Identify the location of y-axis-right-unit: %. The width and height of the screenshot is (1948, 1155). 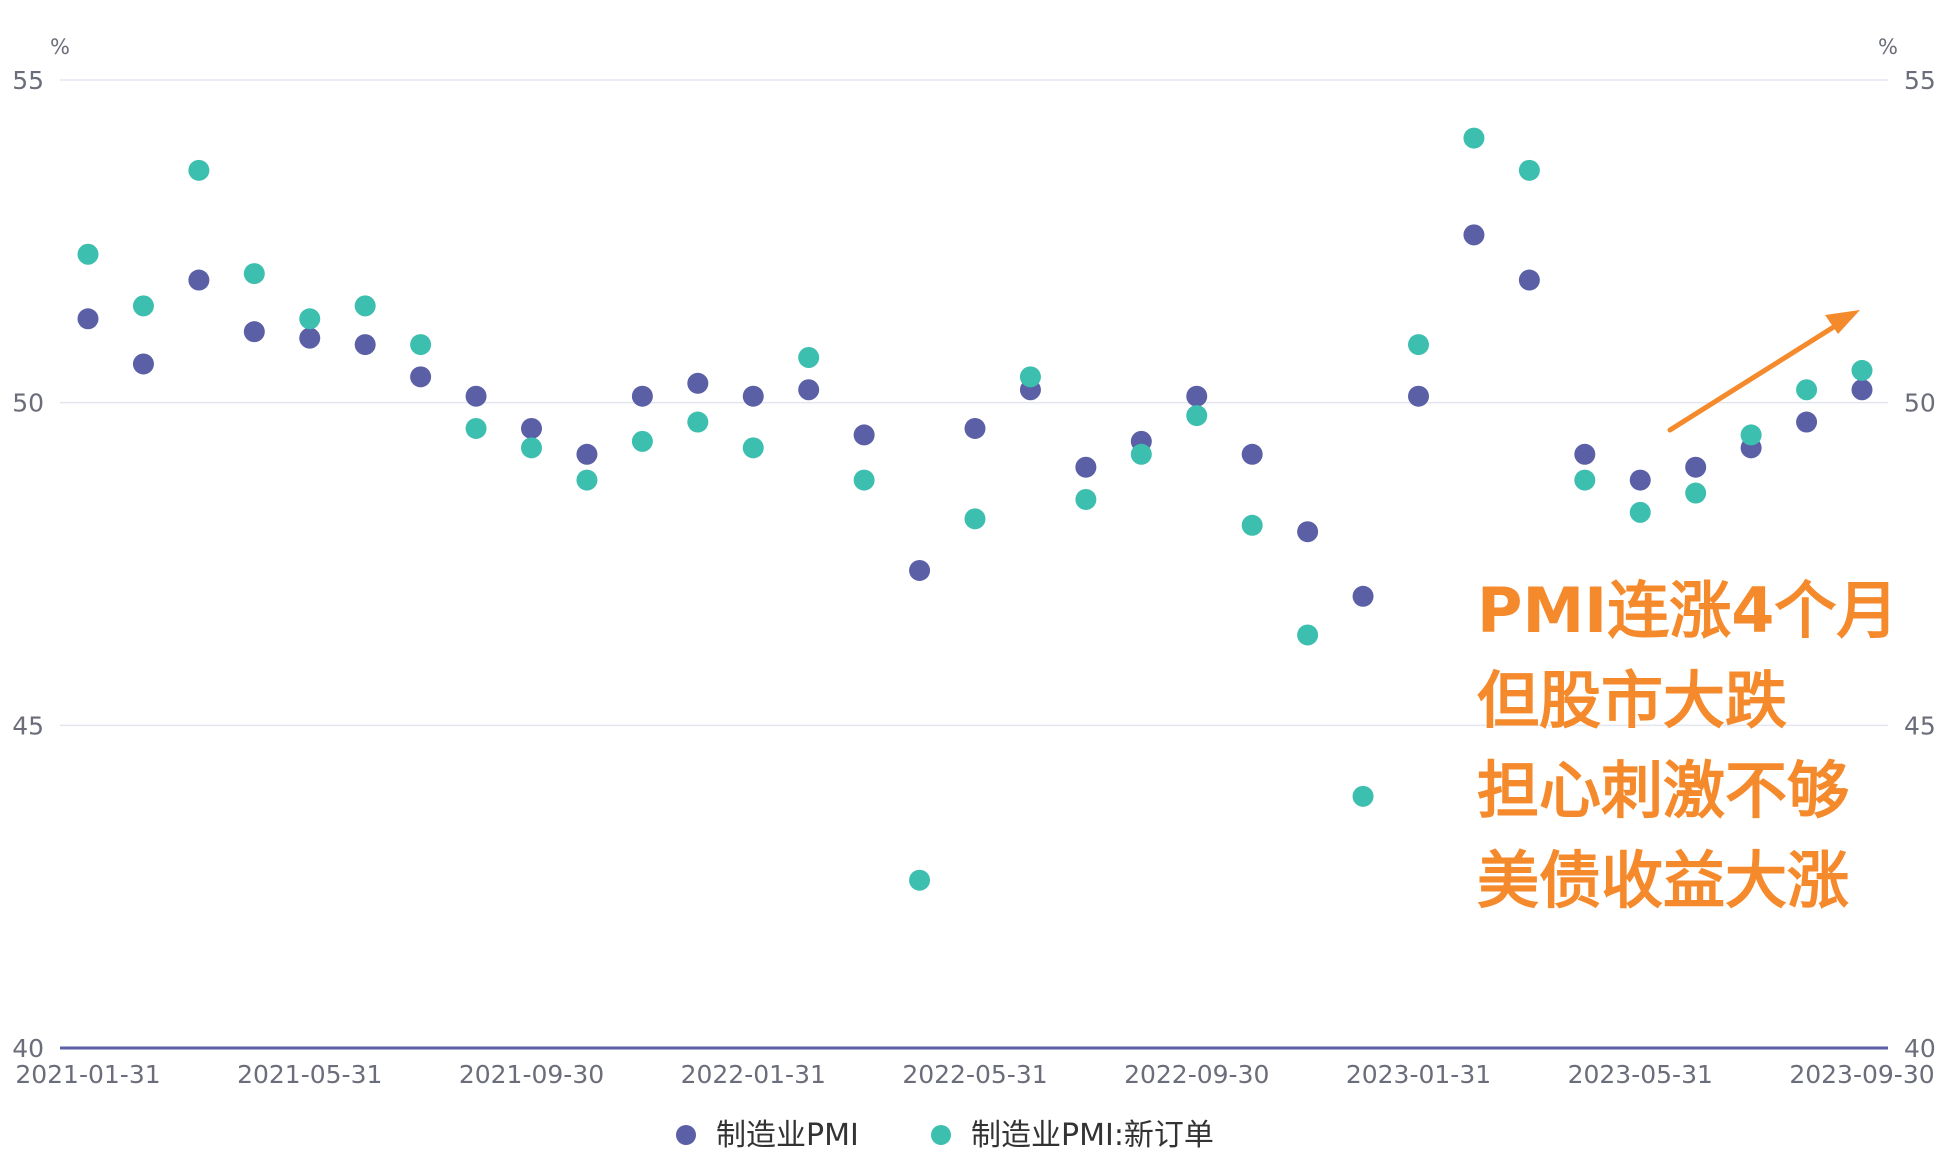
(1888, 47).